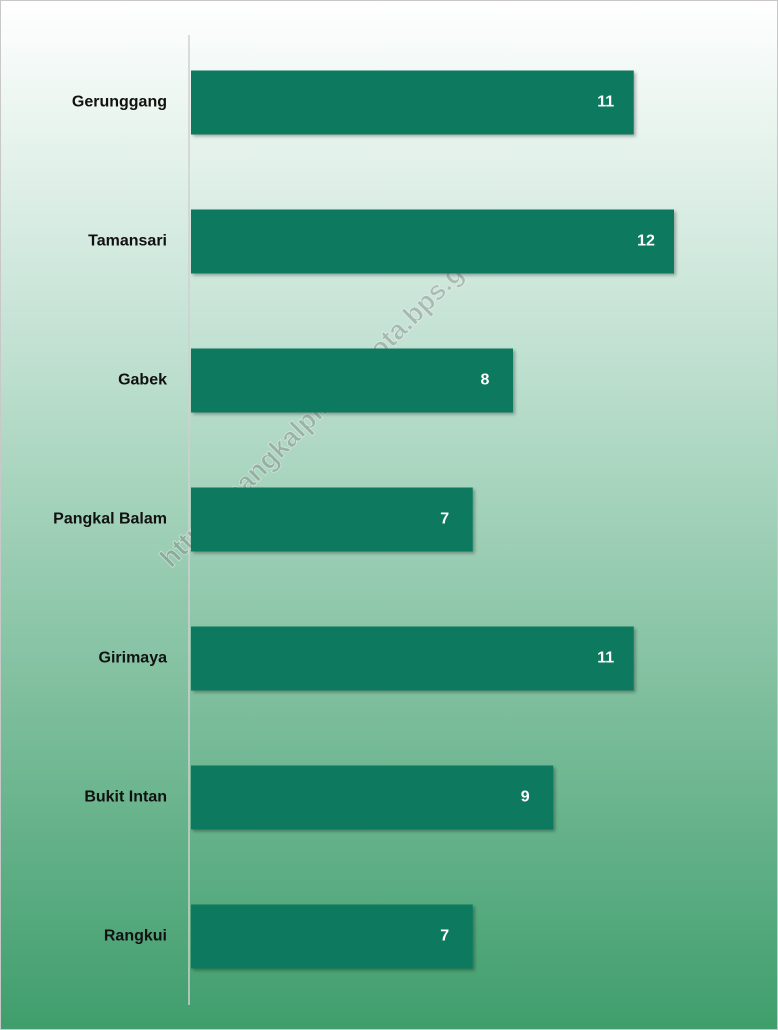  What do you see at coordinates (525, 797) in the screenshot?
I see `value-label: 9` at bounding box center [525, 797].